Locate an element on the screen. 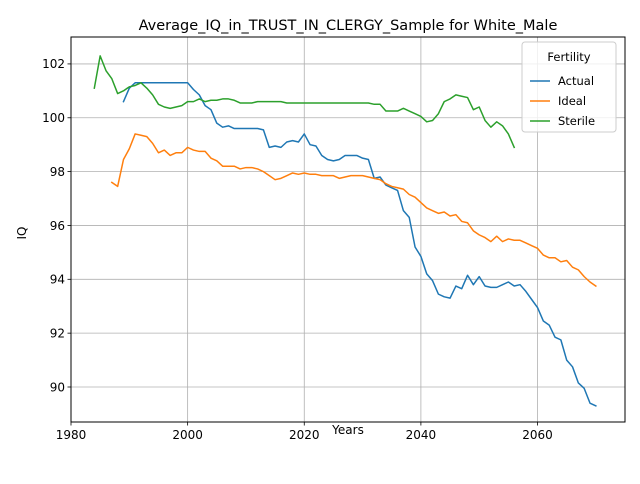 The image size is (640, 484). series-line-sterile is located at coordinates (304, 102).